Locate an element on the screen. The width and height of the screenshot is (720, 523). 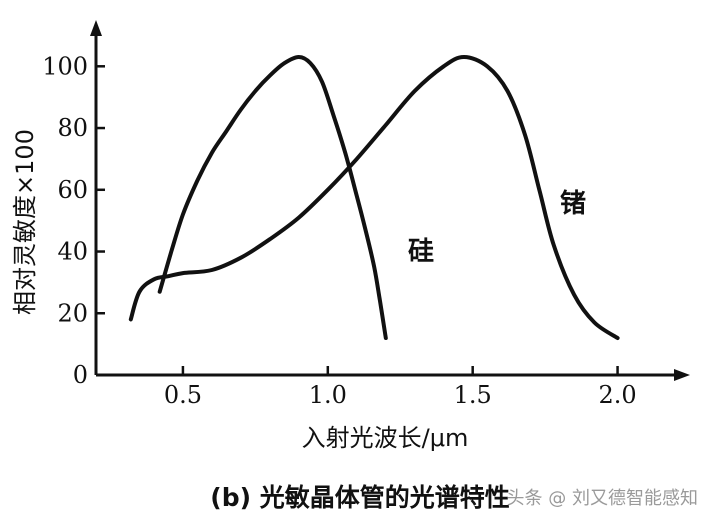
x-axis-title: 入射光波长/μm is located at coordinates (385, 438).